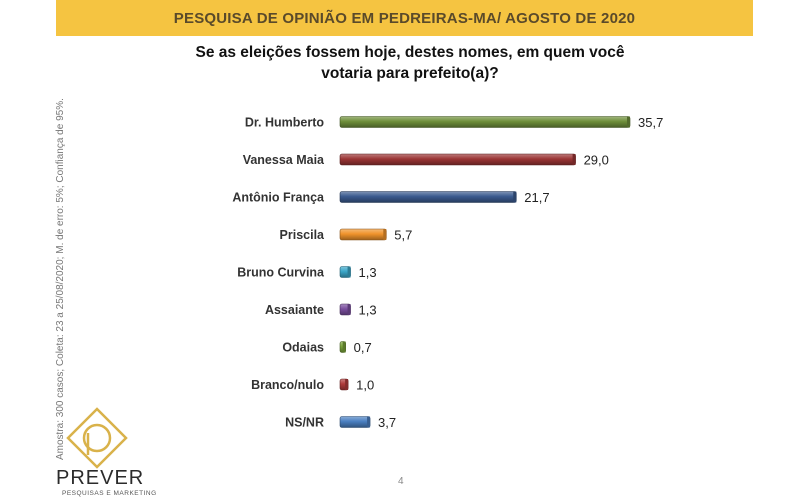 This screenshot has height=500, width=800. Describe the element at coordinates (109, 493) in the screenshot. I see `logo-tagline: PESQUISAS E MARKETING` at that location.